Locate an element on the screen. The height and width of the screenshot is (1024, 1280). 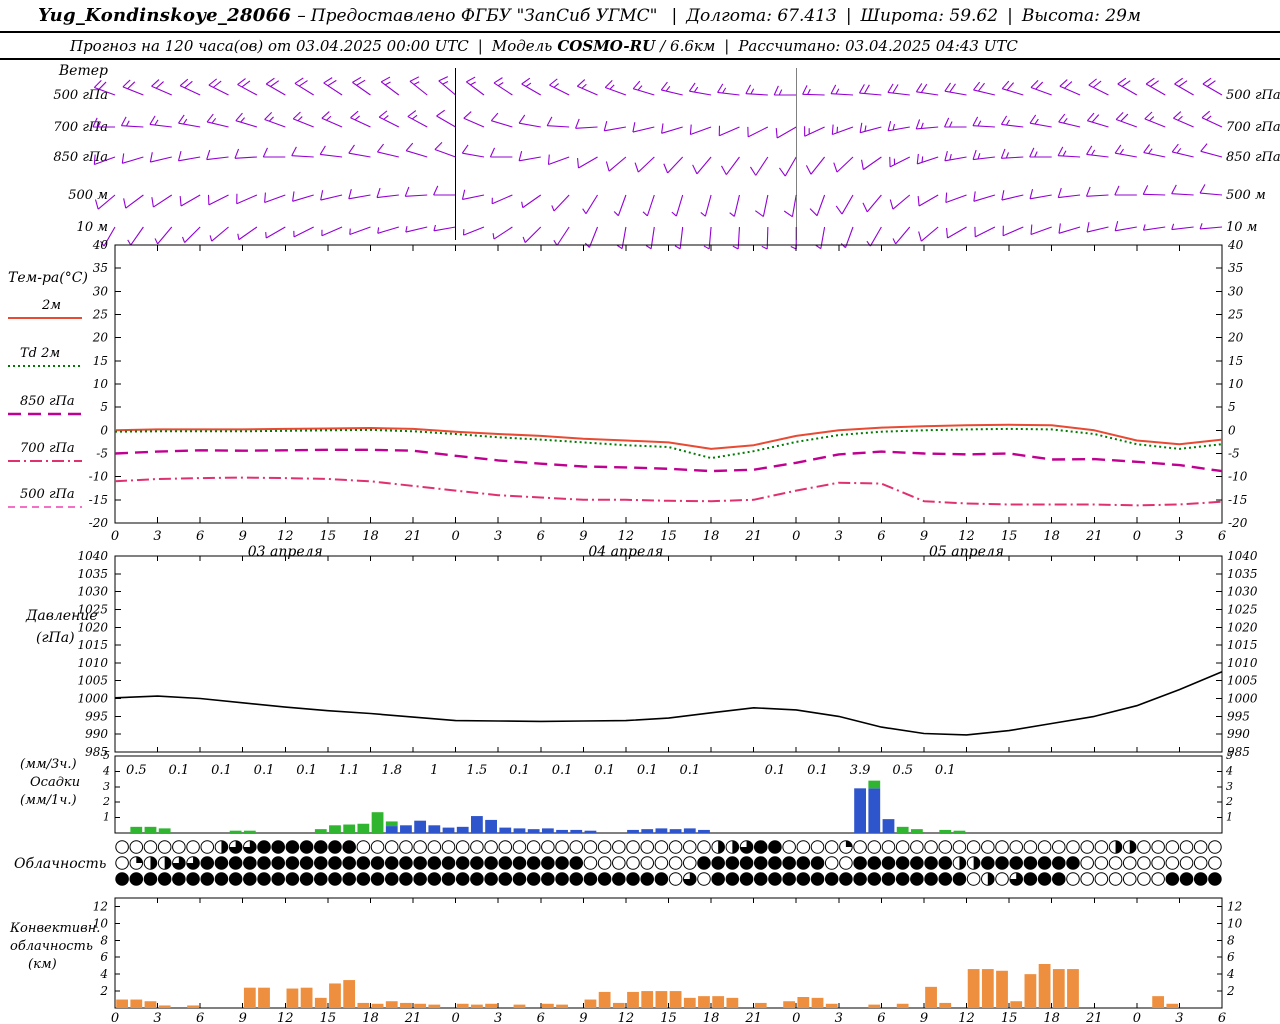
latitude: Широта: 59.62 is located at coordinates (929, 15).